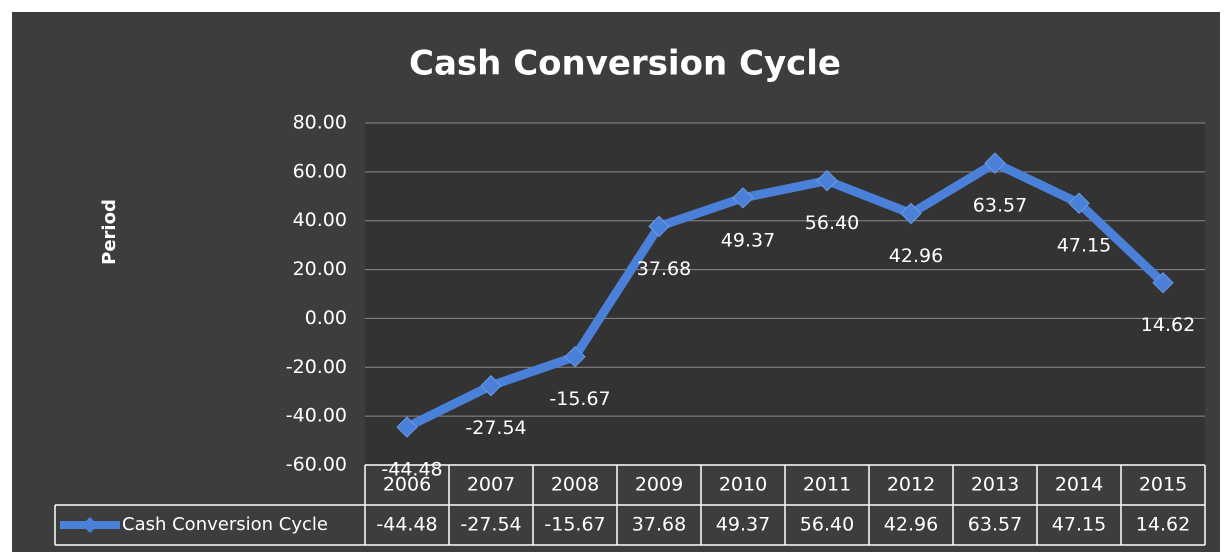  Describe the element at coordinates (659, 485) in the screenshot. I see `x-tick-label: 2009` at that location.